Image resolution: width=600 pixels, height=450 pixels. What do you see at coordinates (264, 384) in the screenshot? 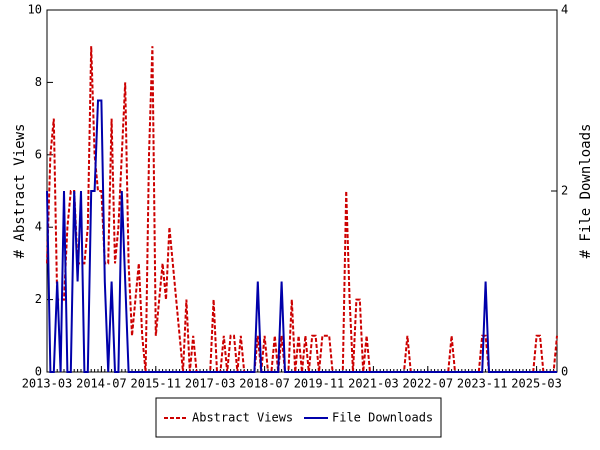
I see `x-tick-label: 2018-07` at bounding box center [264, 384].